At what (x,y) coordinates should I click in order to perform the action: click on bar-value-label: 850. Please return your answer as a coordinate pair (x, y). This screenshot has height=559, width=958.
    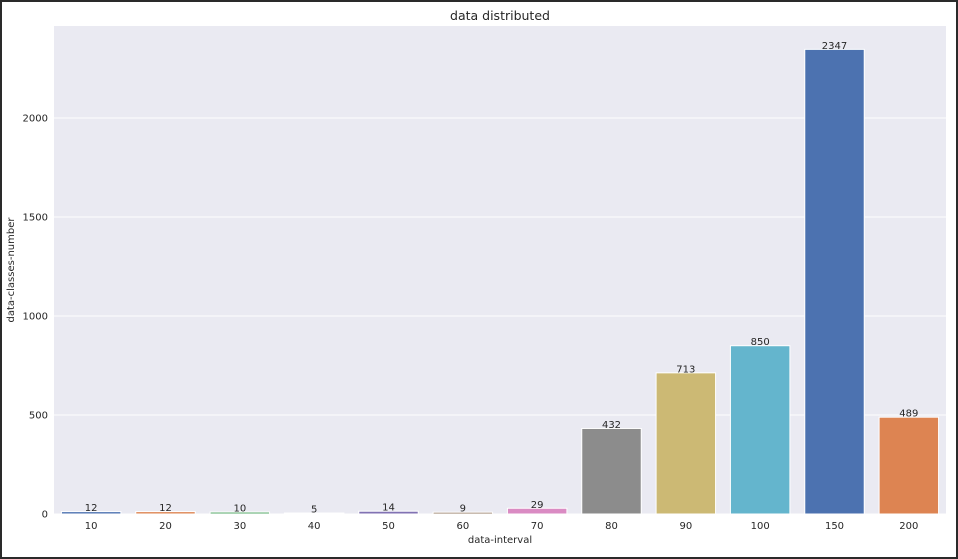
    Looking at the image, I should click on (760, 342).